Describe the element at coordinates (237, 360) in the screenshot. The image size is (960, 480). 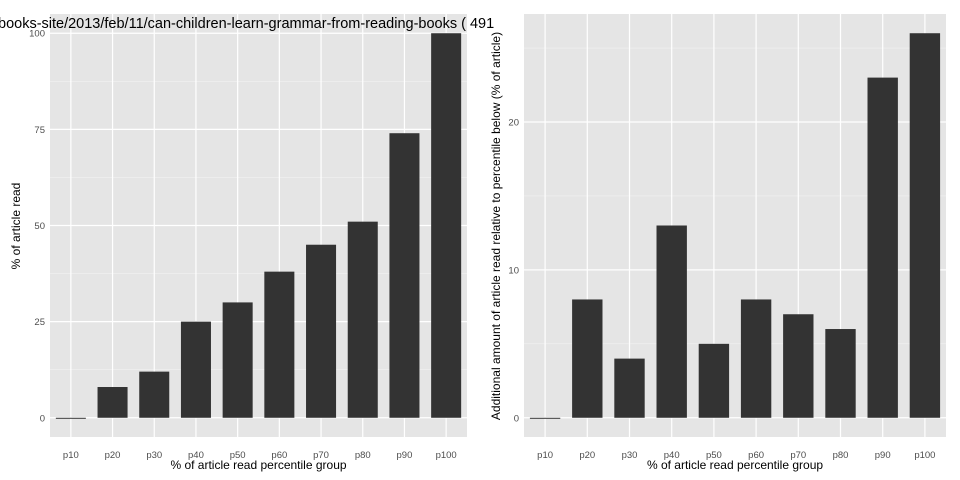
I see `left-bar-p50` at that location.